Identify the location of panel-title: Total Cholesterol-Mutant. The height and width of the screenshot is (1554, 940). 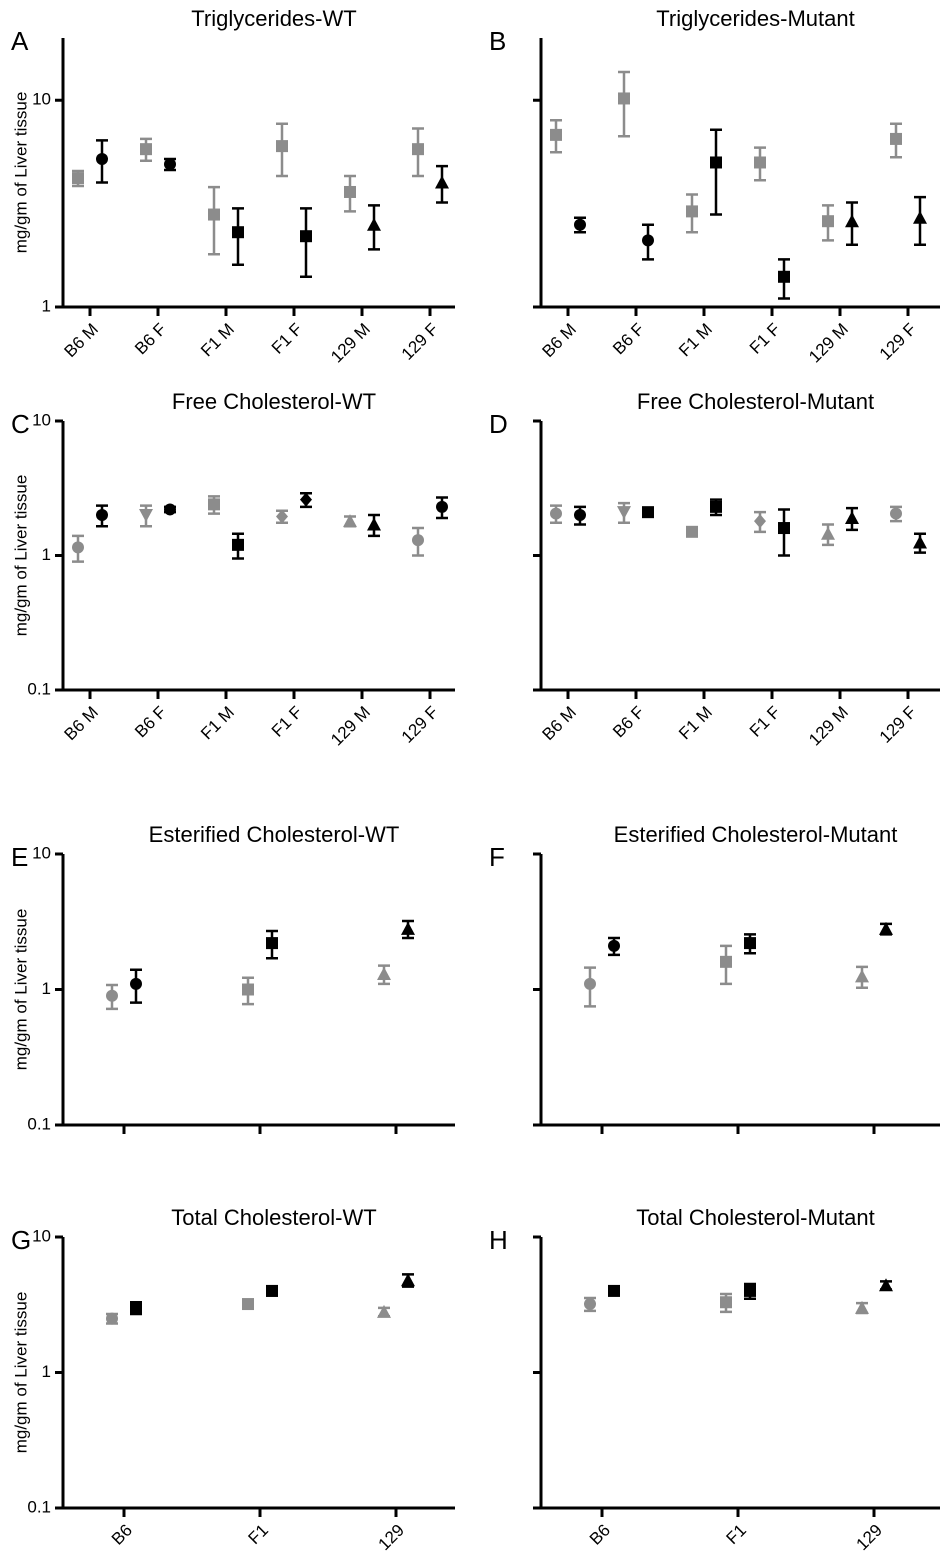
(755, 1217).